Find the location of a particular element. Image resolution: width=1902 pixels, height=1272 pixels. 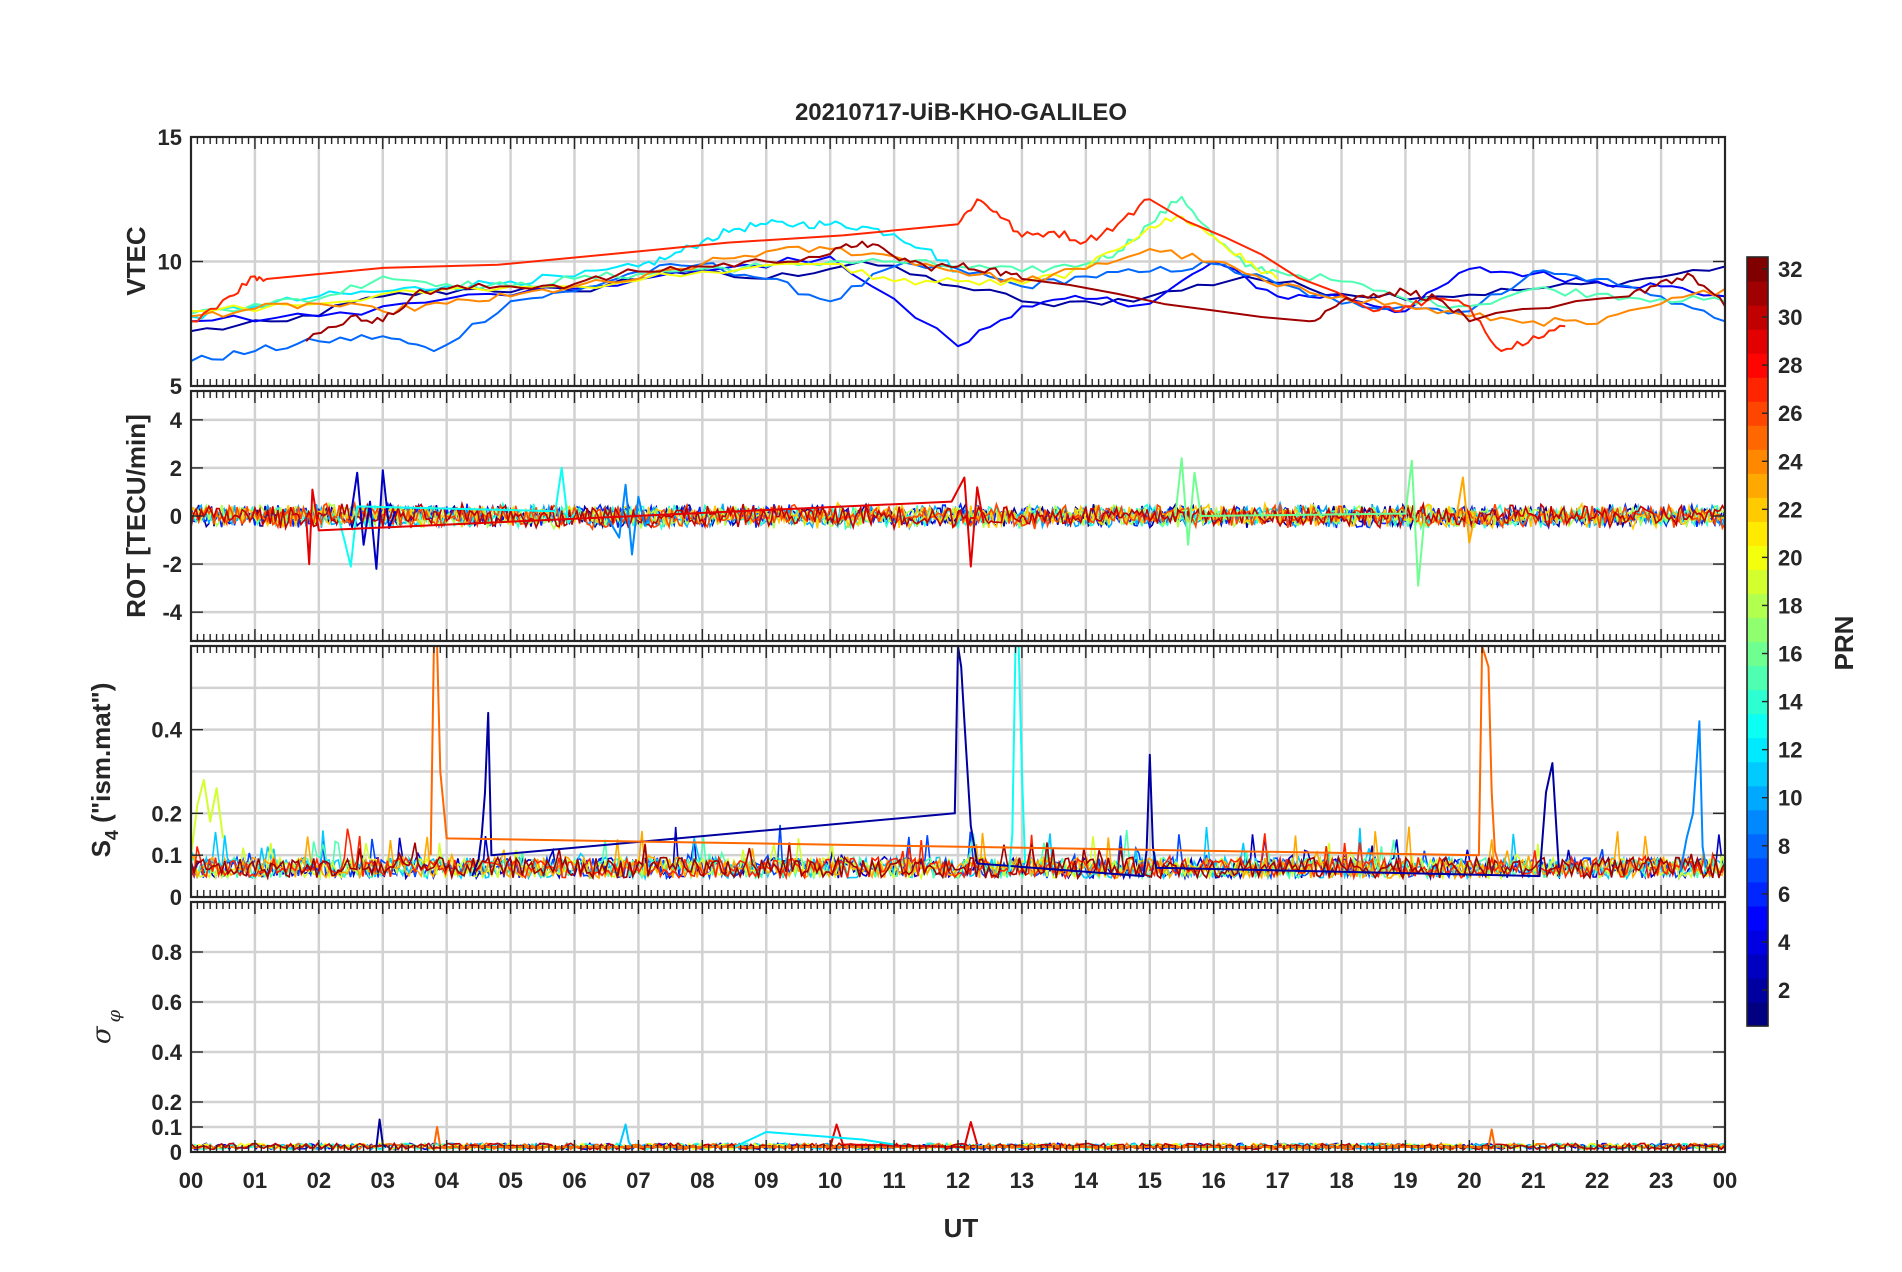

colorbar-tick-label: 20 is located at coordinates (1790, 557).